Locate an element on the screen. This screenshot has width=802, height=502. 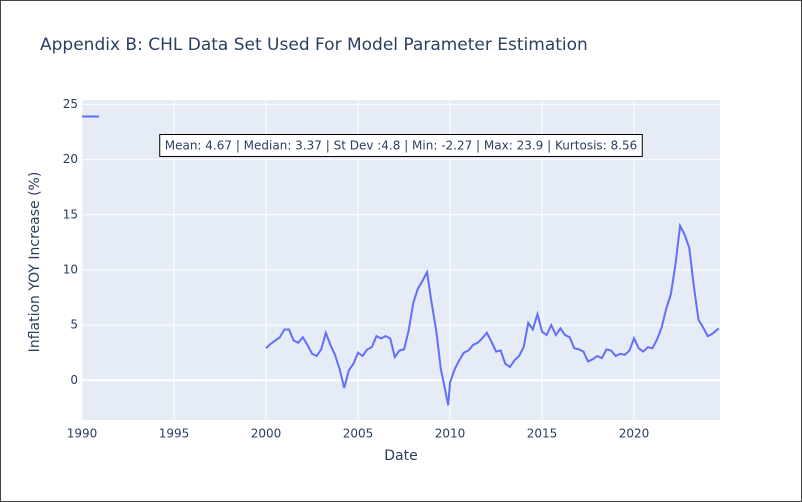
x-tick-label: 2015 is located at coordinates (542, 434).